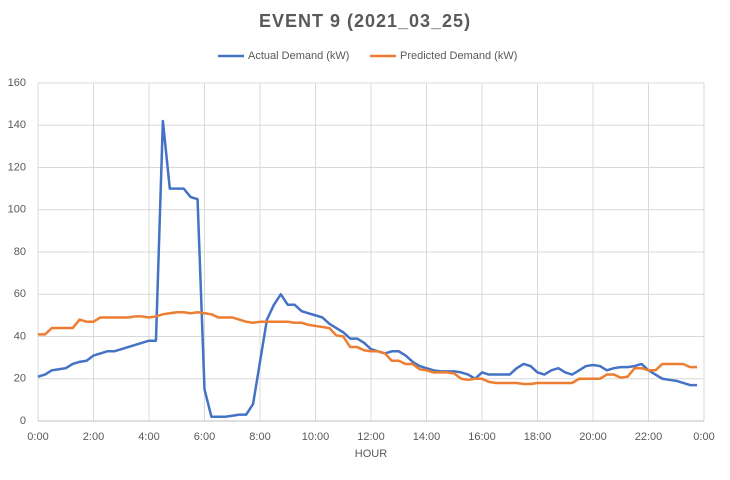 Image resolution: width=730 pixels, height=480 pixels. I want to click on x-tick-label: 12:00, so click(371, 437).